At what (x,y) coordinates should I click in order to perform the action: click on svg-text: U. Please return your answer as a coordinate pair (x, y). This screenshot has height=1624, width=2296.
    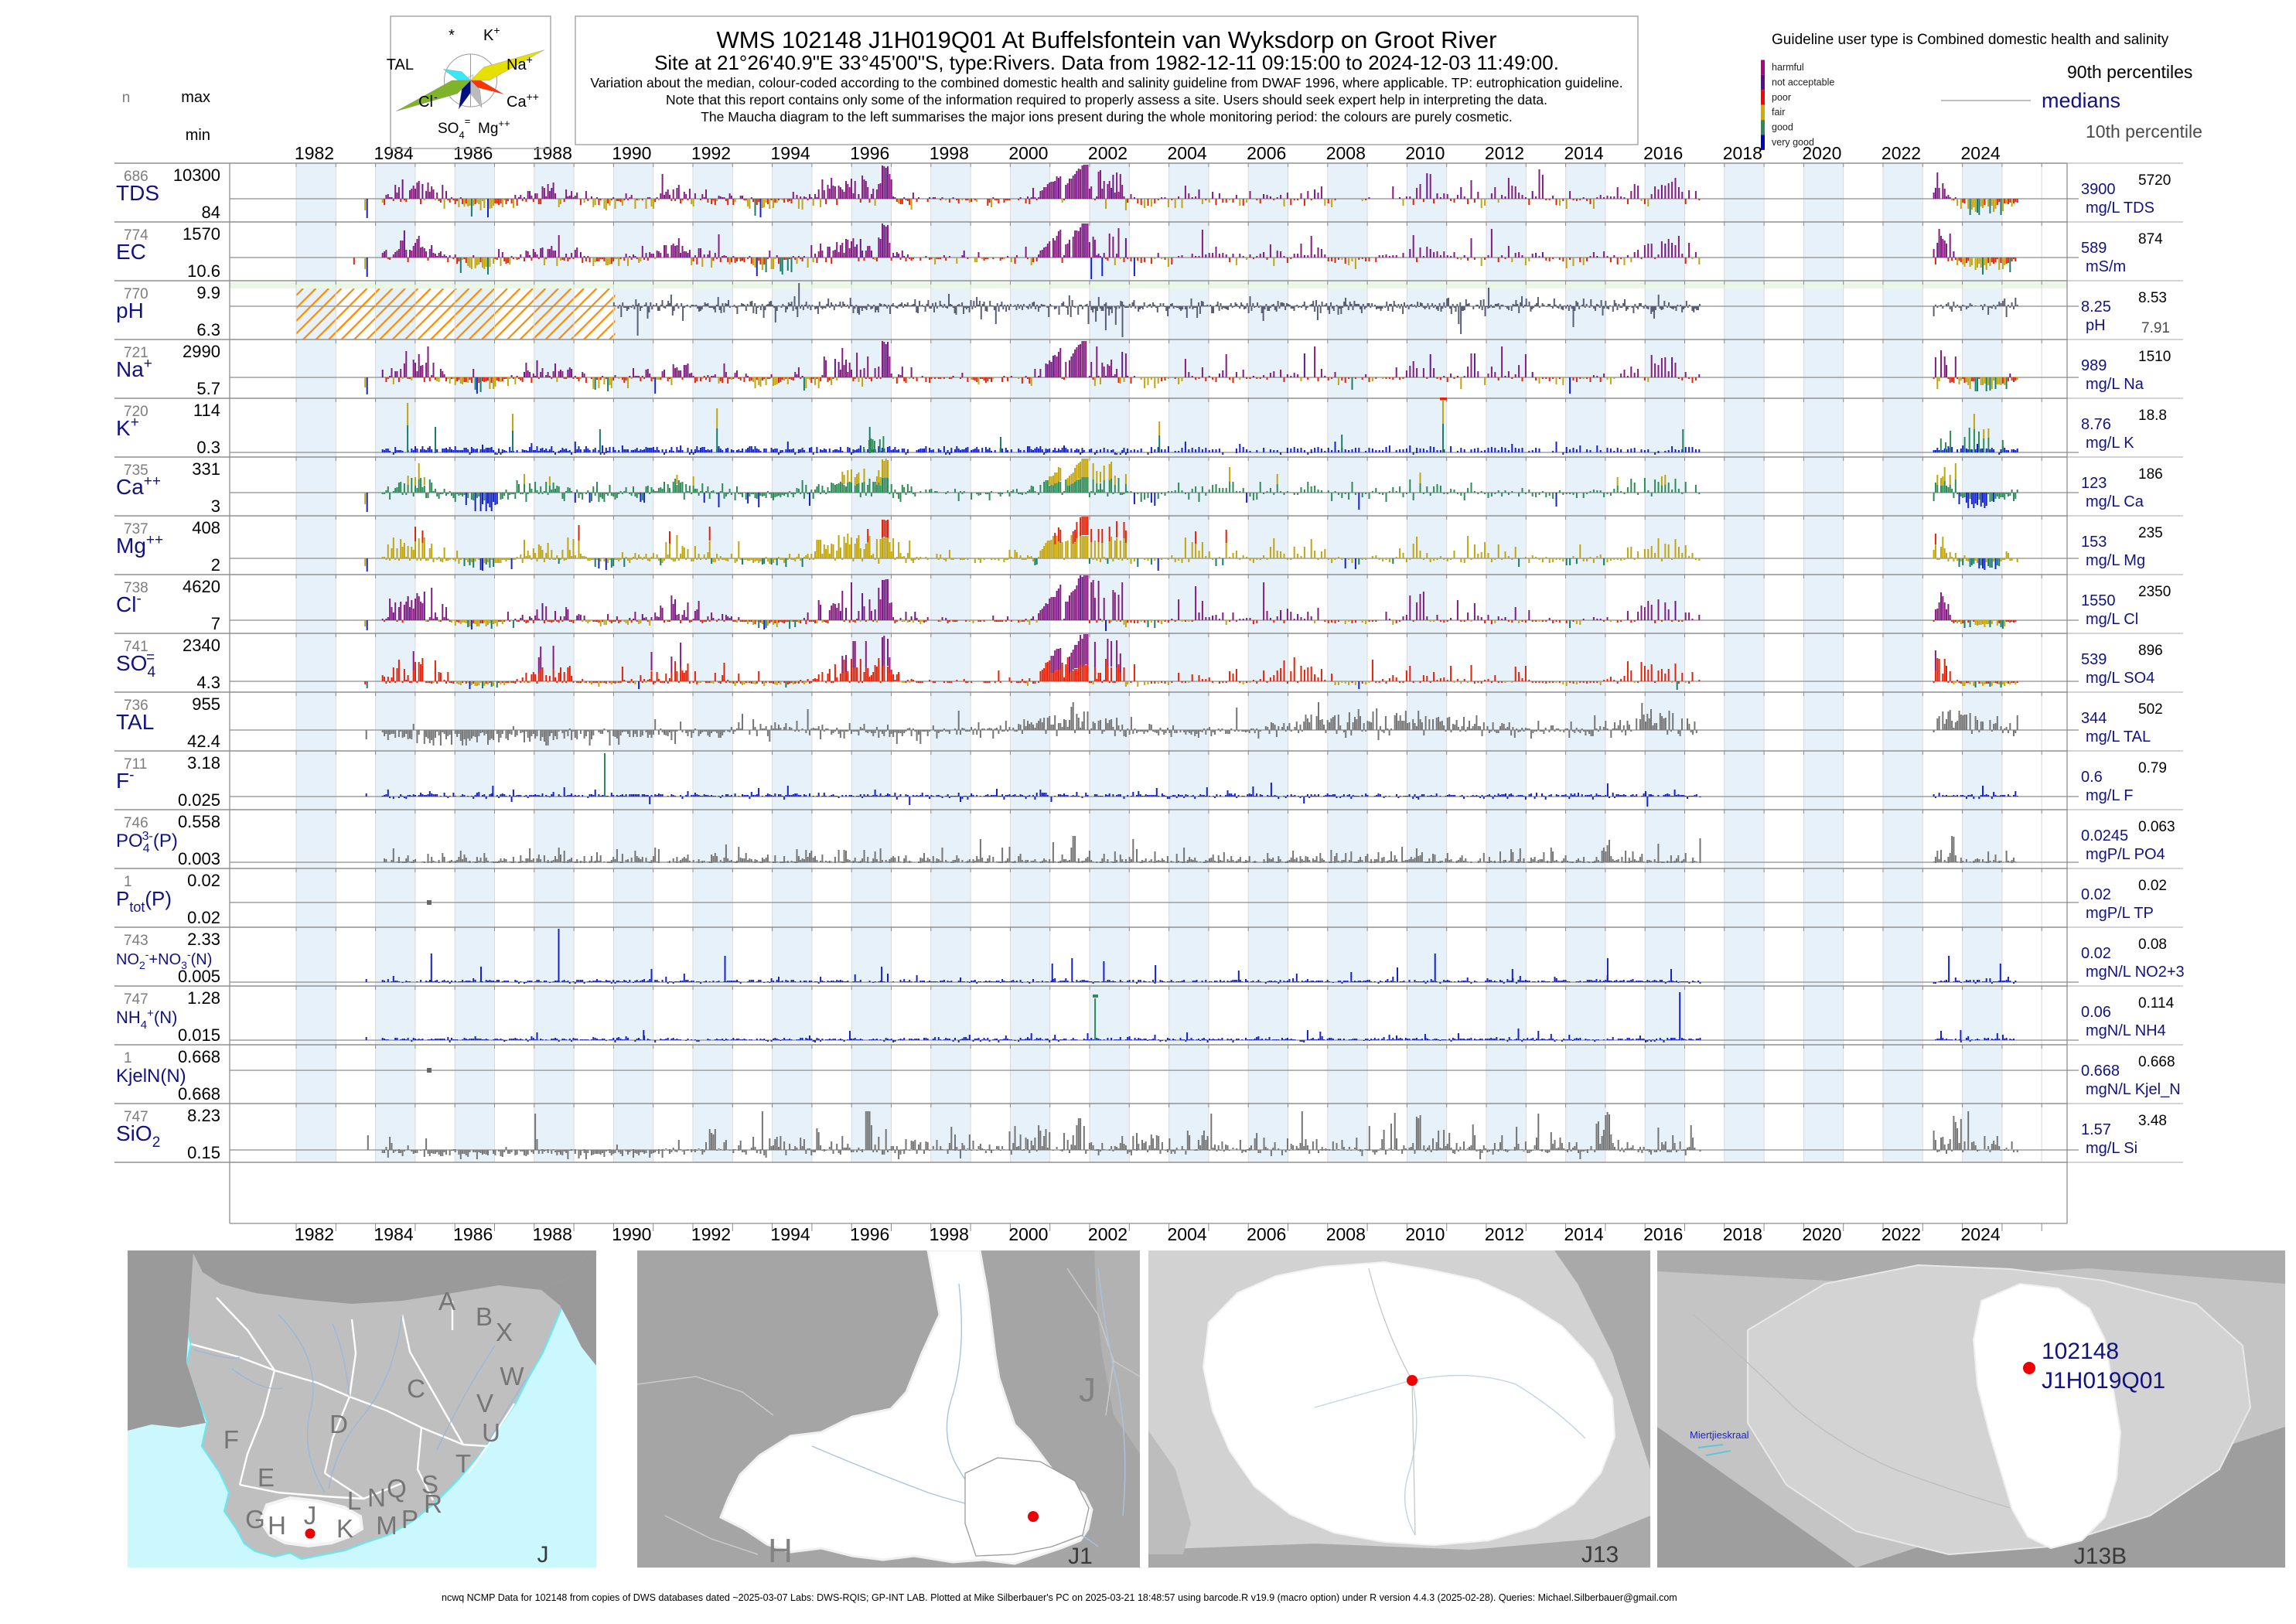
    Looking at the image, I should click on (491, 1432).